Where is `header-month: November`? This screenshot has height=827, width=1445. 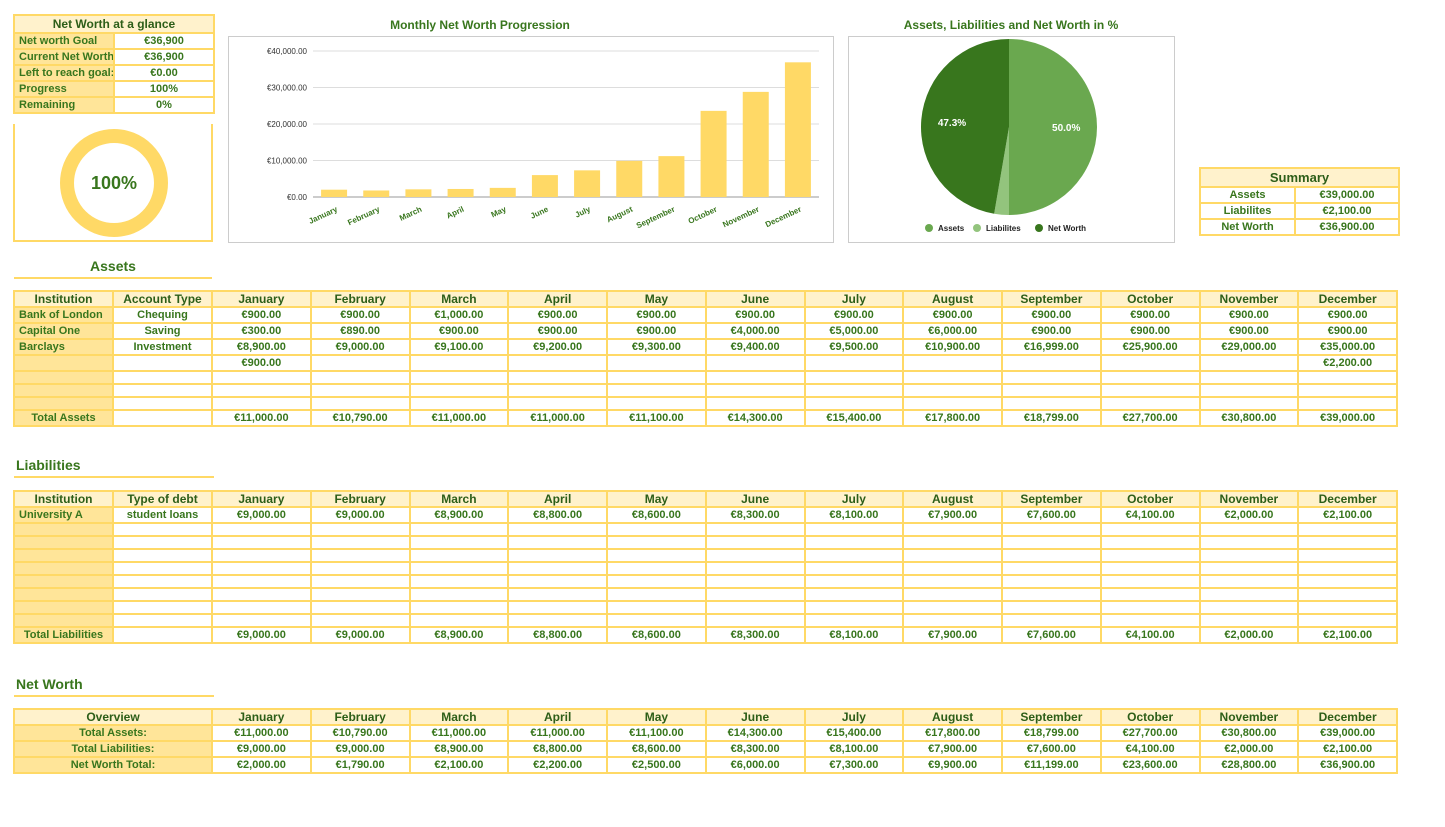 header-month: November is located at coordinates (1249, 299).